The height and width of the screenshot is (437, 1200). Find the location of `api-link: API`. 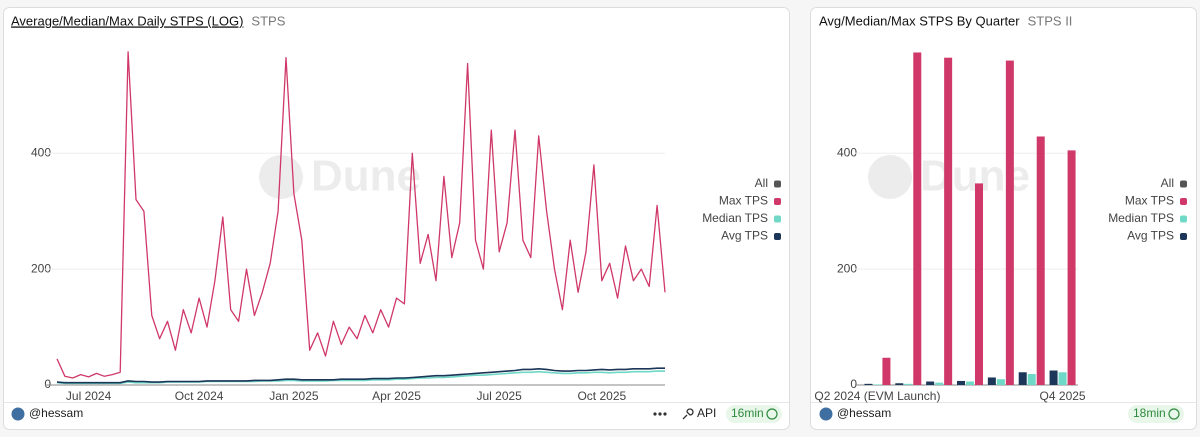

api-link: API is located at coordinates (706, 413).